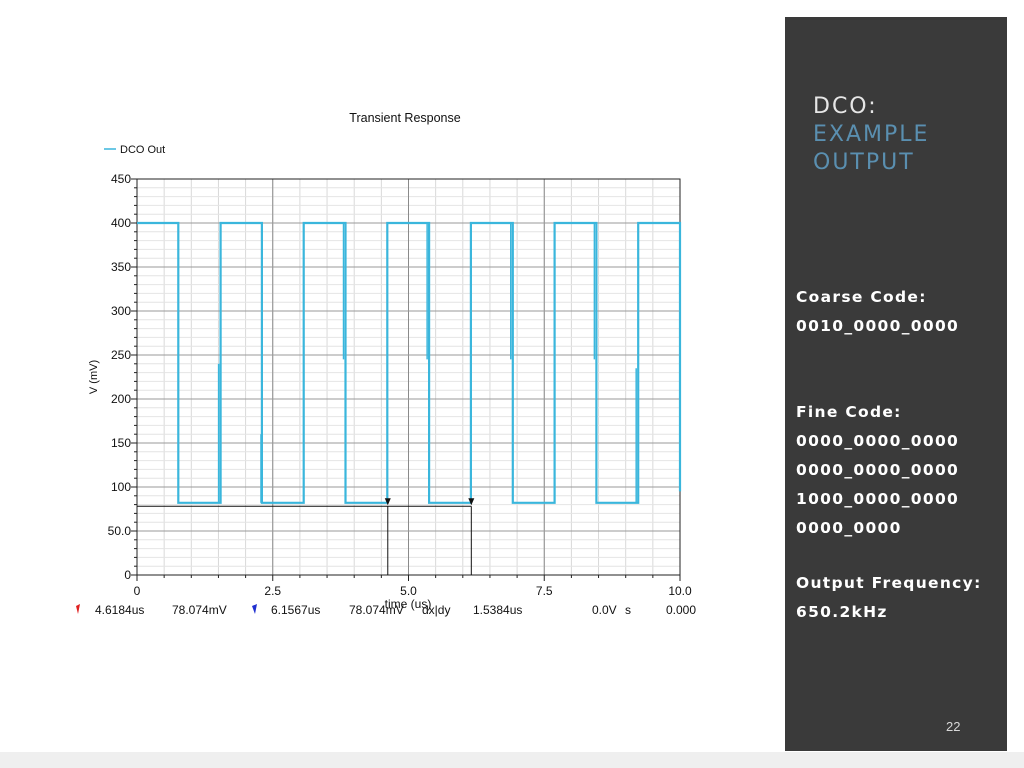 Image resolution: width=1024 pixels, height=768 pixels. I want to click on output-frequency-label: Output Frequency:, so click(889, 583).